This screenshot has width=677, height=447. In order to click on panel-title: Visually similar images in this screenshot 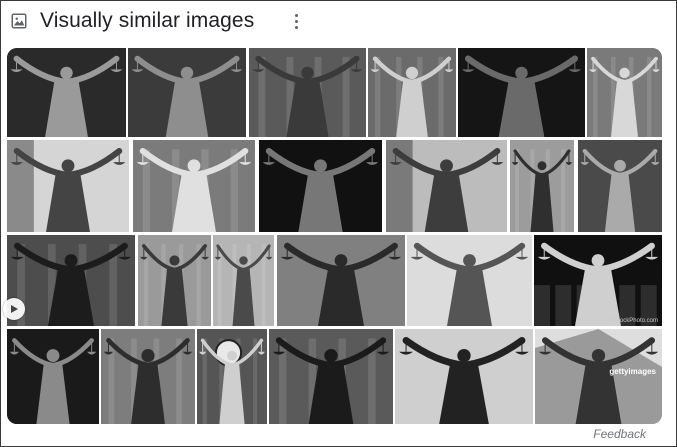, I will do `click(147, 21)`.